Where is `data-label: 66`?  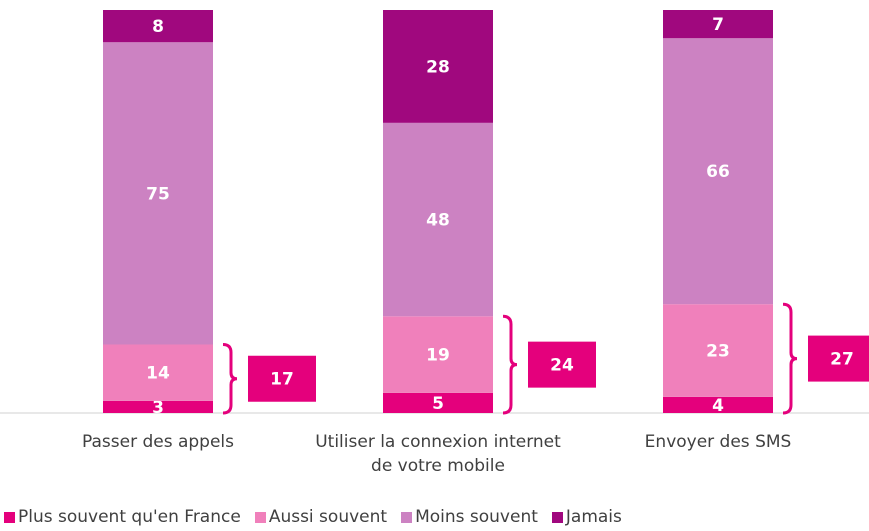
data-label: 66 is located at coordinates (718, 172).